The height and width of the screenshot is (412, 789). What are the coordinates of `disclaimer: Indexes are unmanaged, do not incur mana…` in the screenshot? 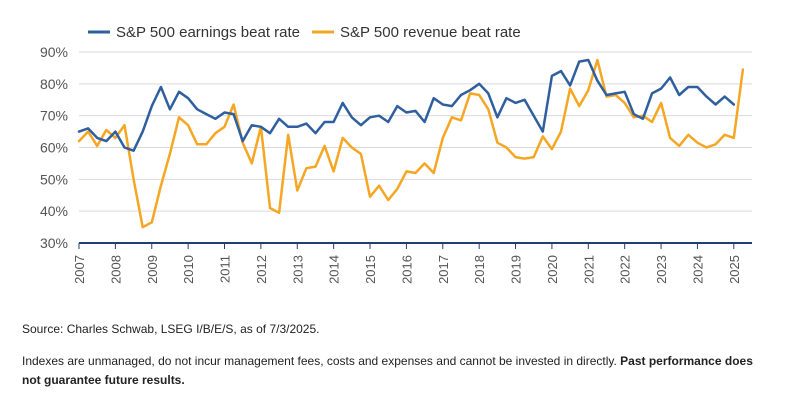 It's located at (394, 371).